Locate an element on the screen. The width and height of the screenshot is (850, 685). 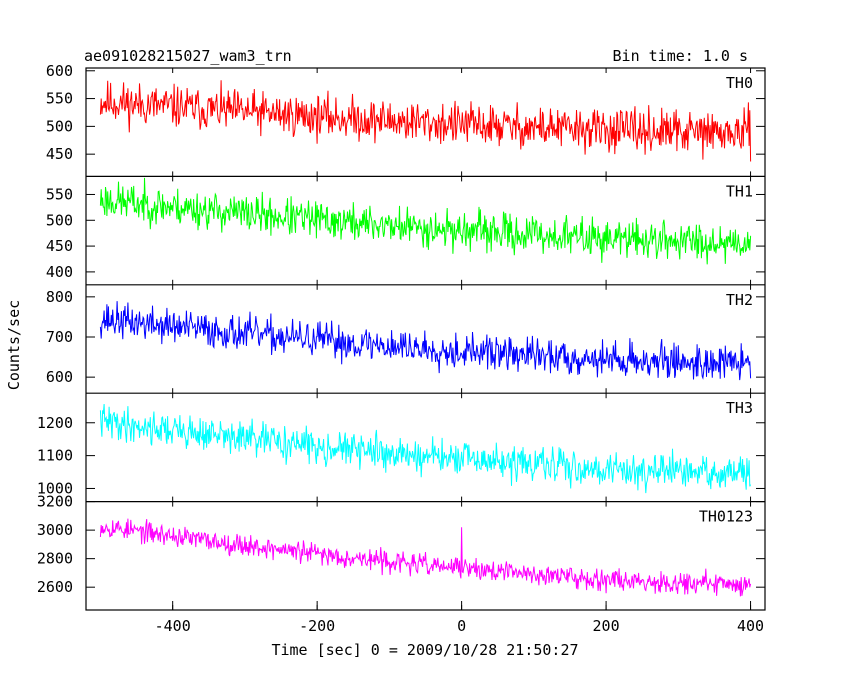
series-line-th1 is located at coordinates (425, 221).